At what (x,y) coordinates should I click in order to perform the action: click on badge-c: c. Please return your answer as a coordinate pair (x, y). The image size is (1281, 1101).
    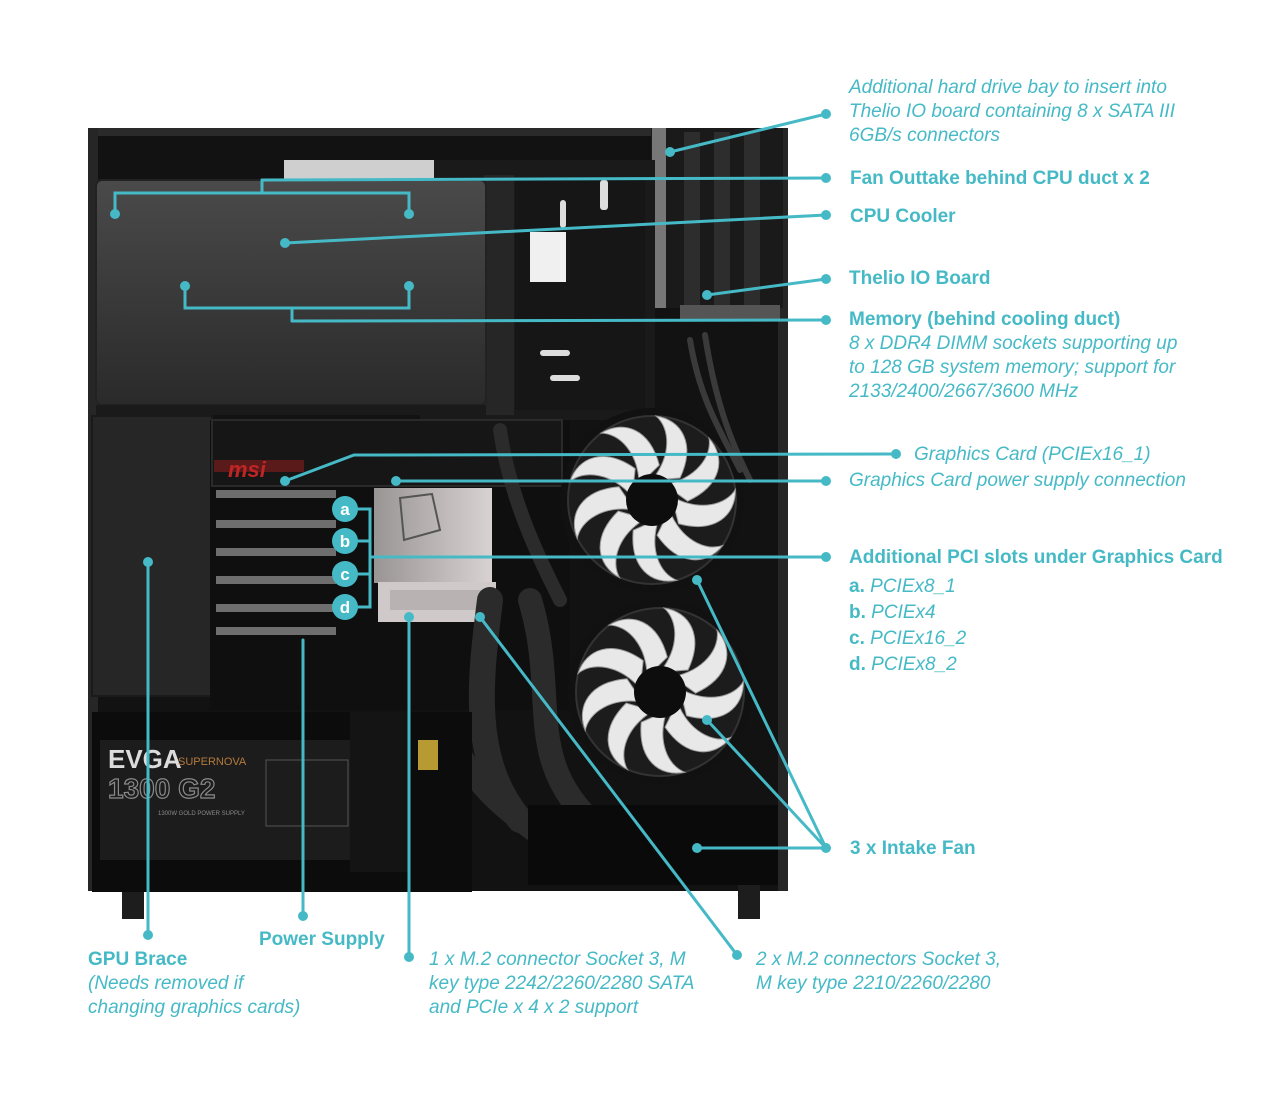
    Looking at the image, I should click on (345, 574).